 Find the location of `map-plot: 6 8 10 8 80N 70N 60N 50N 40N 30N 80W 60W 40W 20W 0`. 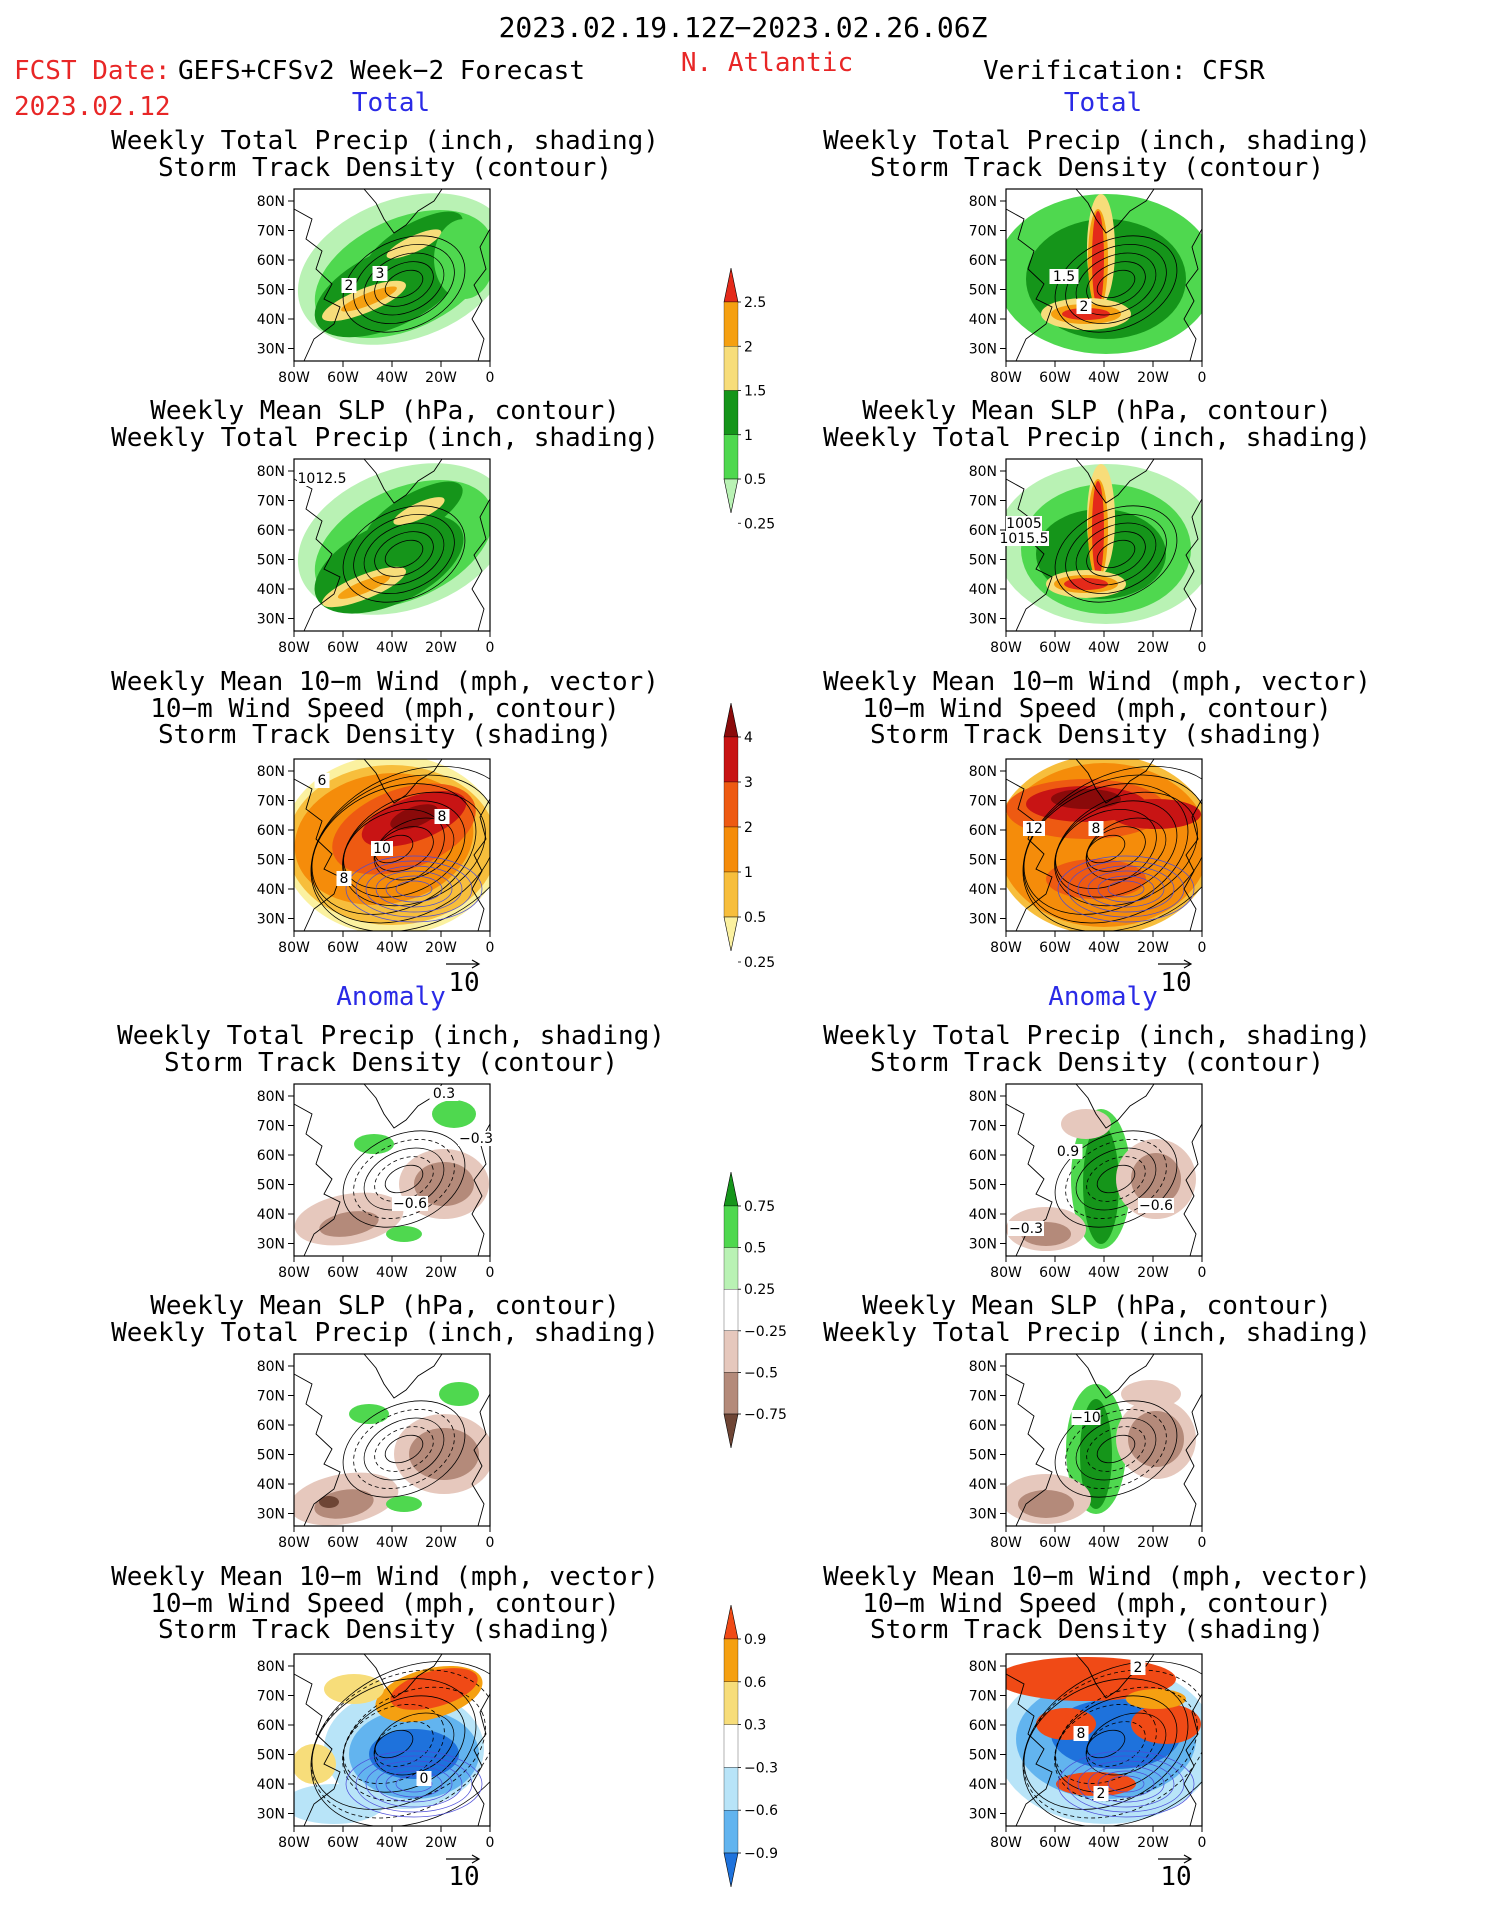

map-plot: 6 8 10 8 80N 70N 60N 50N 40N 30N 80W 60W 40W 20W 0 is located at coordinates (375, 857).